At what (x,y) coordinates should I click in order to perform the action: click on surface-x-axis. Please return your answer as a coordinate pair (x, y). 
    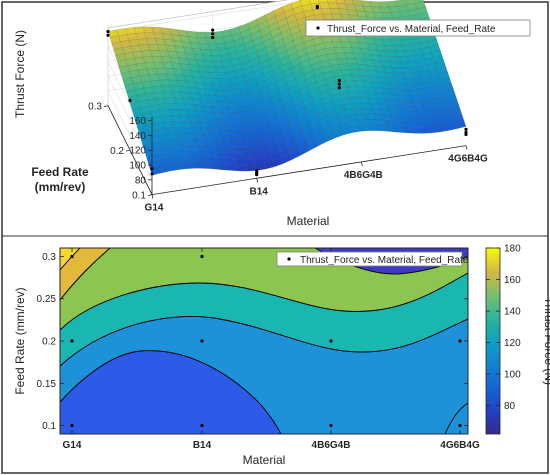
    Looking at the image, I should click on (309, 170).